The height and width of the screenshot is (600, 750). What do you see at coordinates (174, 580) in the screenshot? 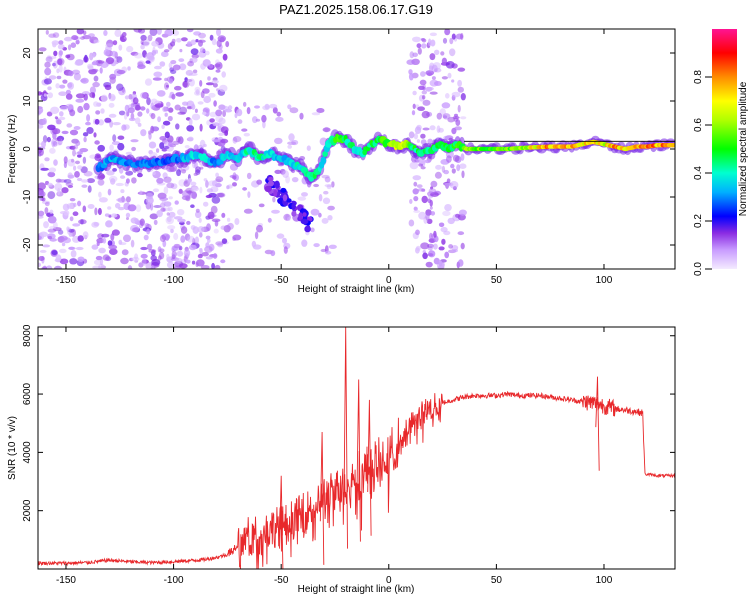
I see `x-tick-label: -100` at bounding box center [174, 580].